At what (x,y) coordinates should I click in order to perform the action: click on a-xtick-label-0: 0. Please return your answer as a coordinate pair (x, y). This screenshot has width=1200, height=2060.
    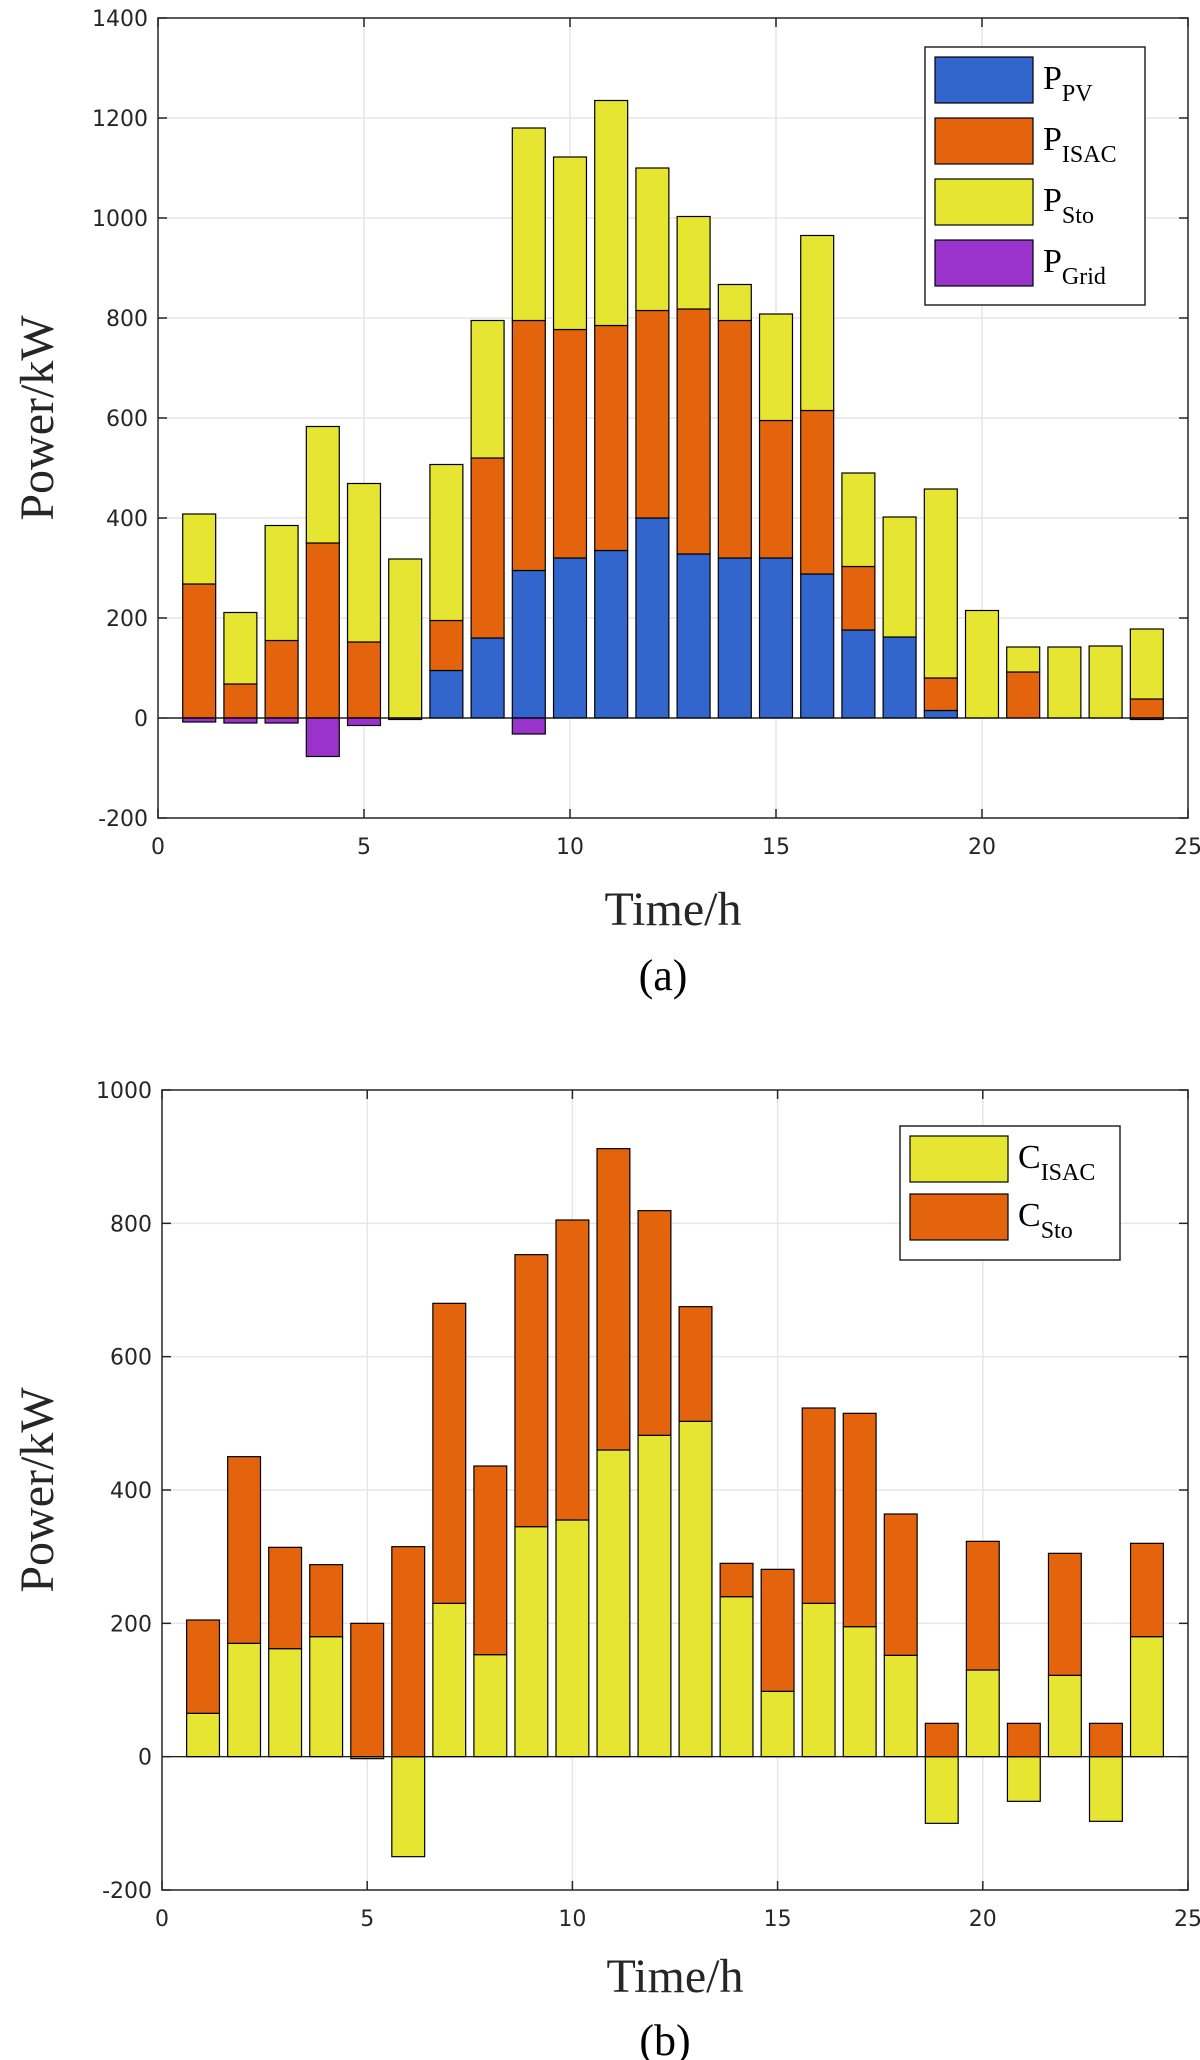
    Looking at the image, I should click on (158, 847).